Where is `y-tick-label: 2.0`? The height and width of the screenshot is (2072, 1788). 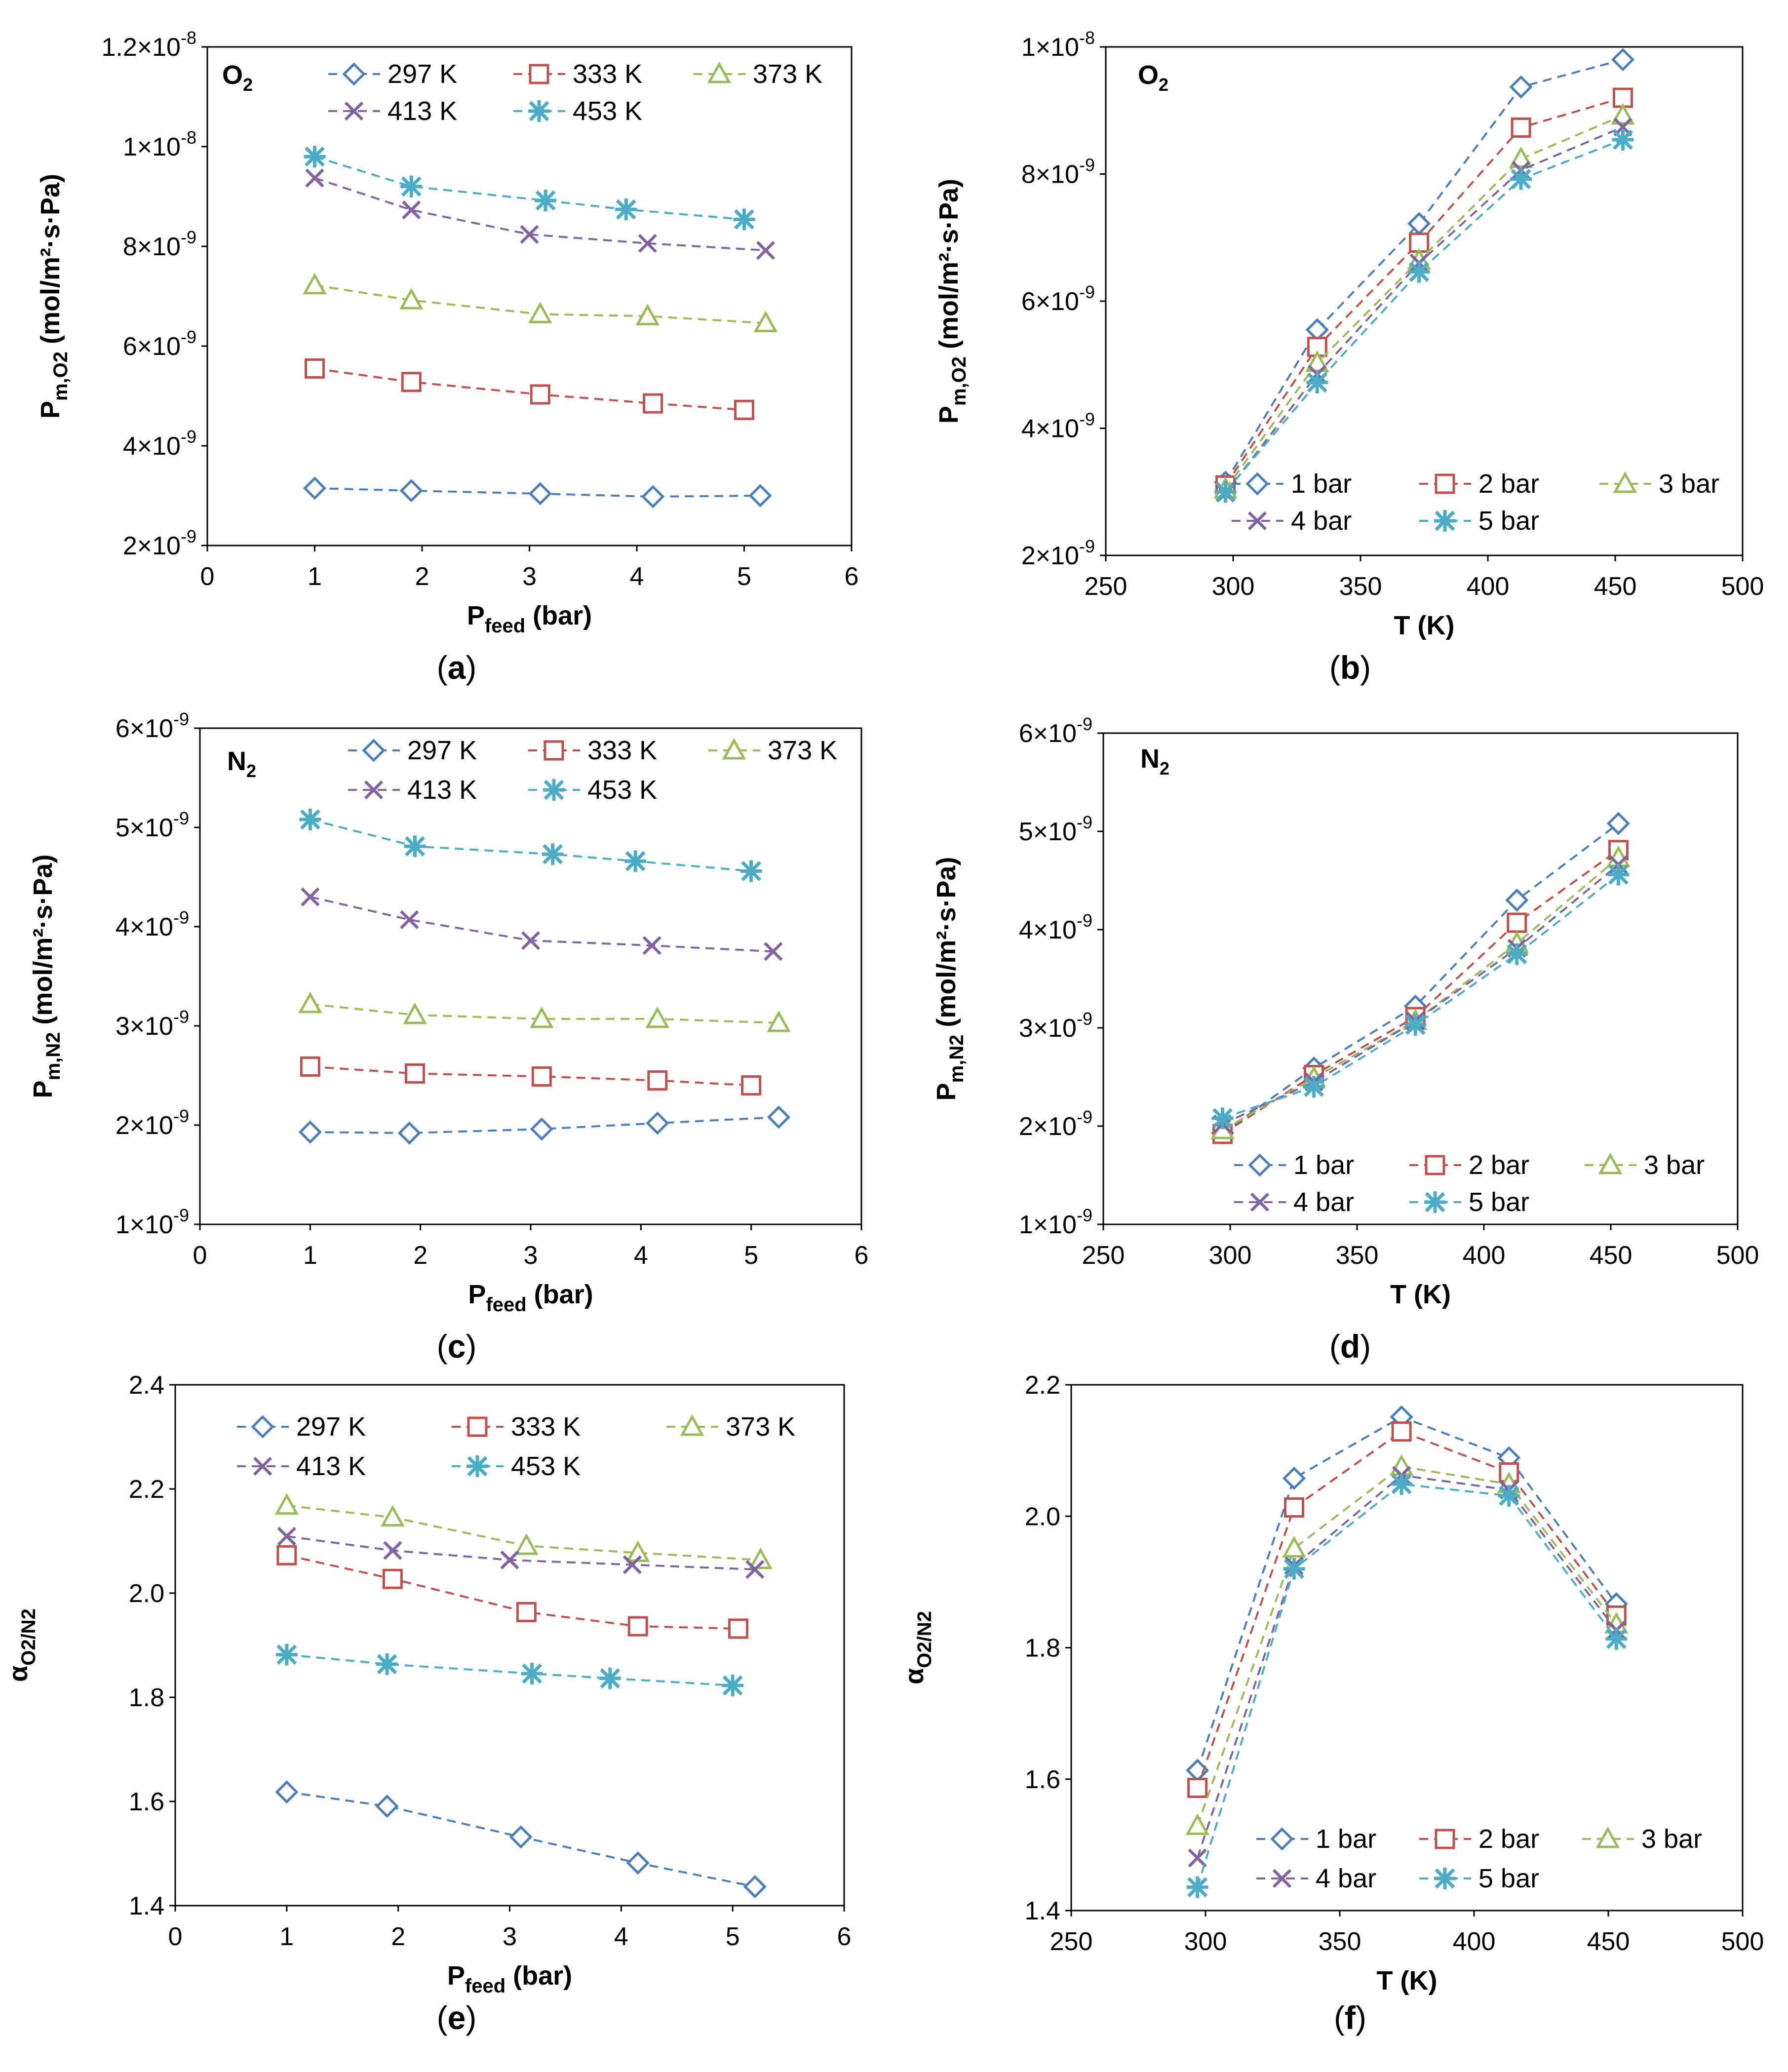 y-tick-label: 2.0 is located at coordinates (146, 1593).